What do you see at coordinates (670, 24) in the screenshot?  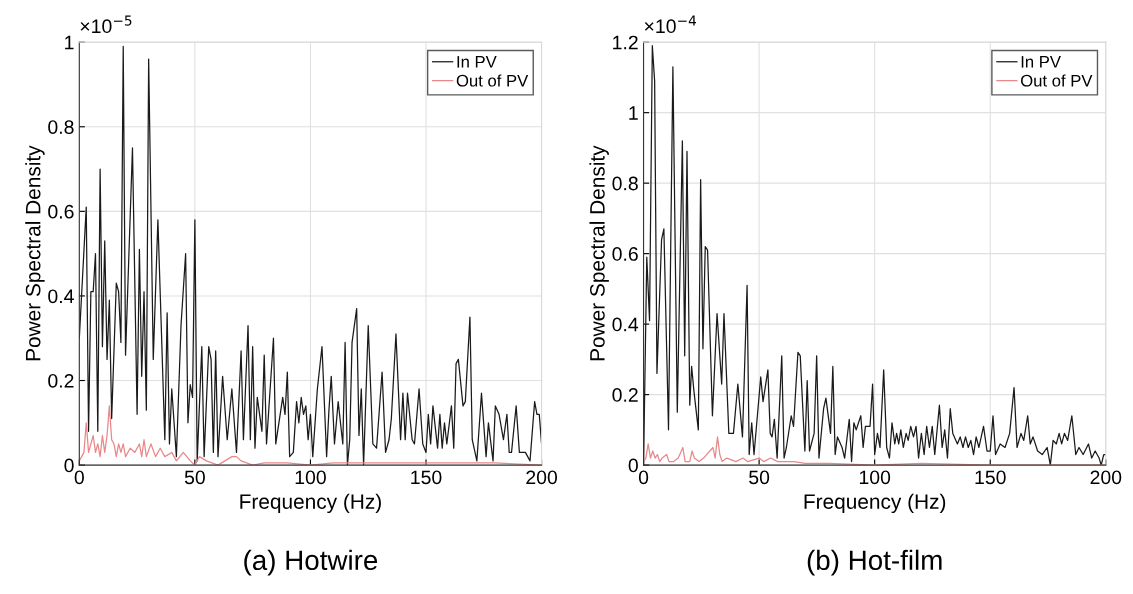 I see `text: ×10$^{−4}$` at bounding box center [670, 24].